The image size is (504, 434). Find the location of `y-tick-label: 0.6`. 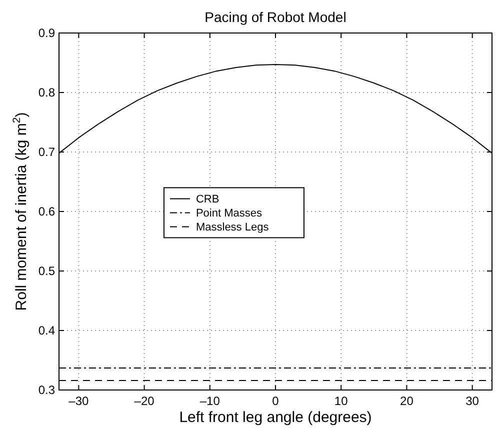

y-tick-label: 0.6 is located at coordinates (47, 211).